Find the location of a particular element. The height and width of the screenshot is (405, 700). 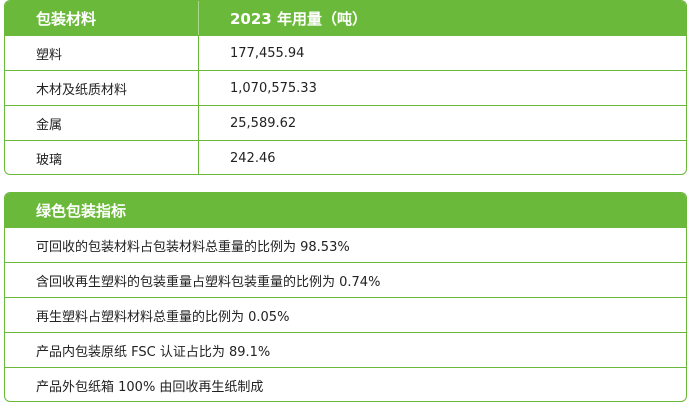

table-row: 金属 25,589.62 is located at coordinates (345, 122).